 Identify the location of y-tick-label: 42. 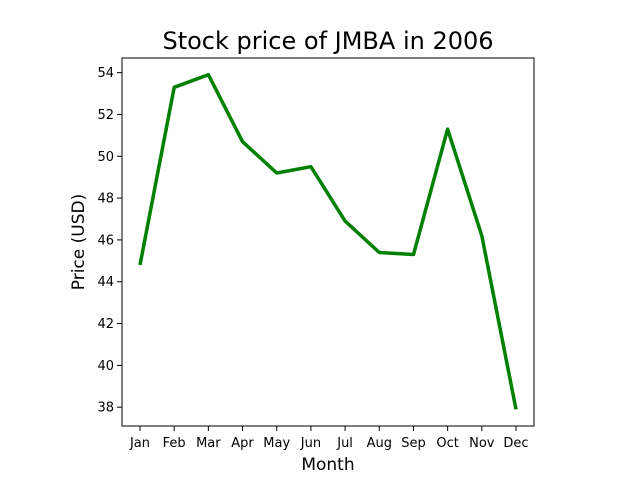
(105, 324).